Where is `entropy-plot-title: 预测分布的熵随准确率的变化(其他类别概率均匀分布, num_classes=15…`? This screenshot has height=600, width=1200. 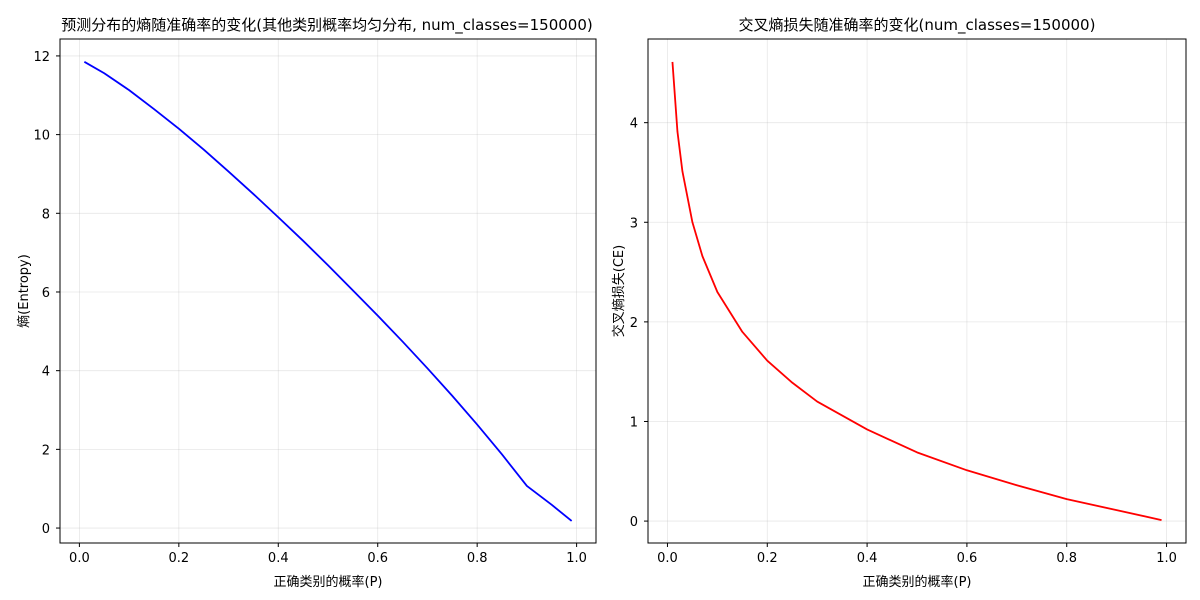 entropy-plot-title: 预测分布的熵随准确率的变化(其他类别概率均匀分布, num_classes=15… is located at coordinates (326, 25).